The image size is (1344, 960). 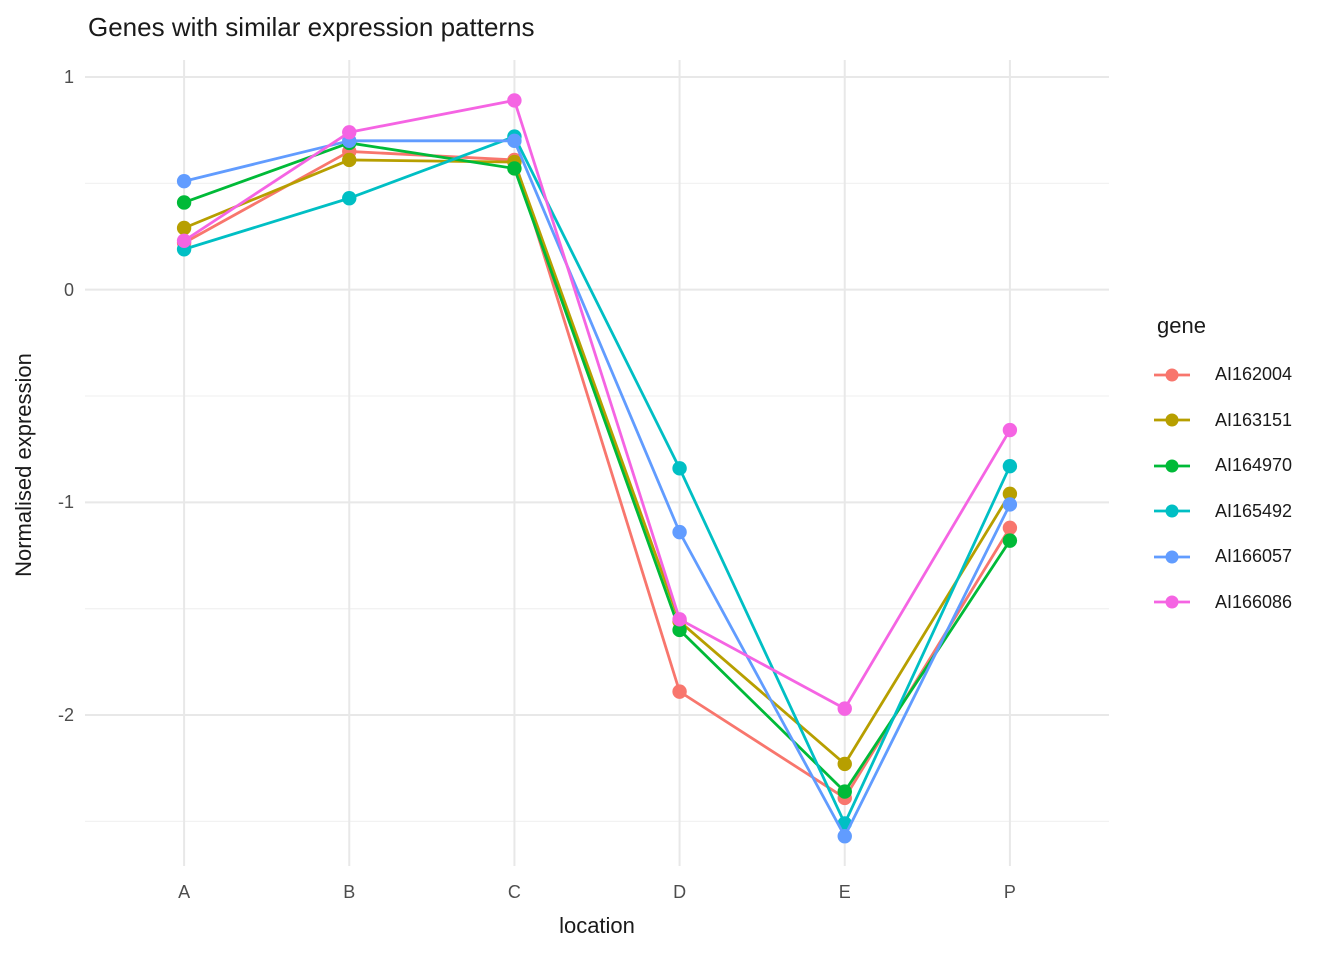 What do you see at coordinates (349, 892) in the screenshot?
I see `x-tick-label: B` at bounding box center [349, 892].